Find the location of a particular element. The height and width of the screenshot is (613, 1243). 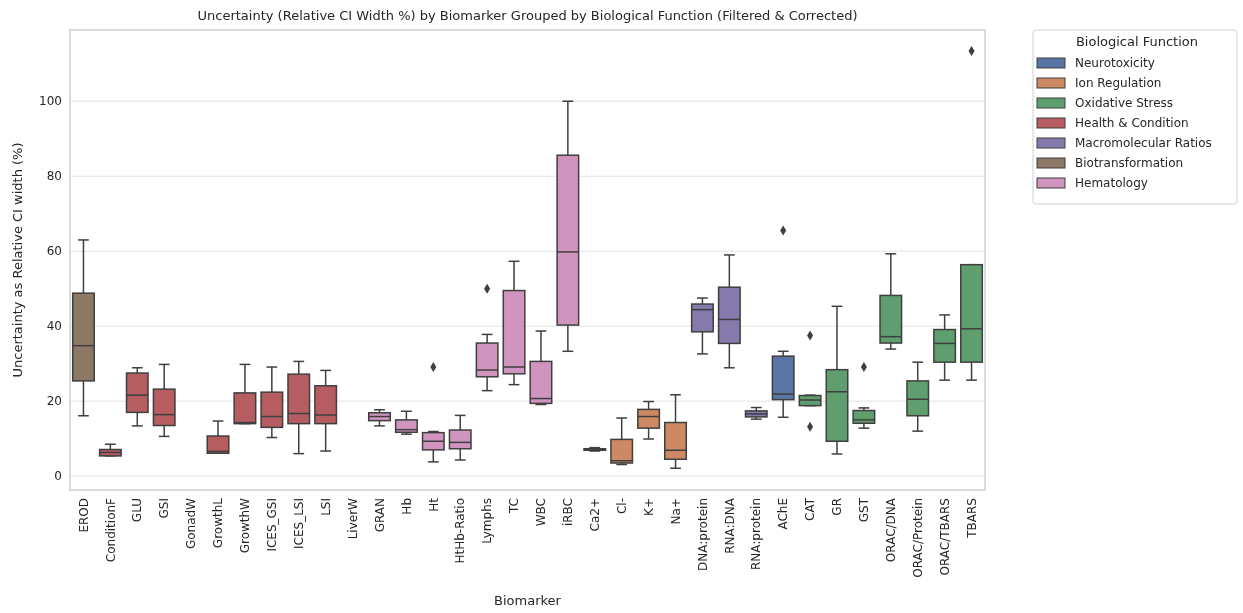

x-tick-label: WBC is located at coordinates (541, 512).